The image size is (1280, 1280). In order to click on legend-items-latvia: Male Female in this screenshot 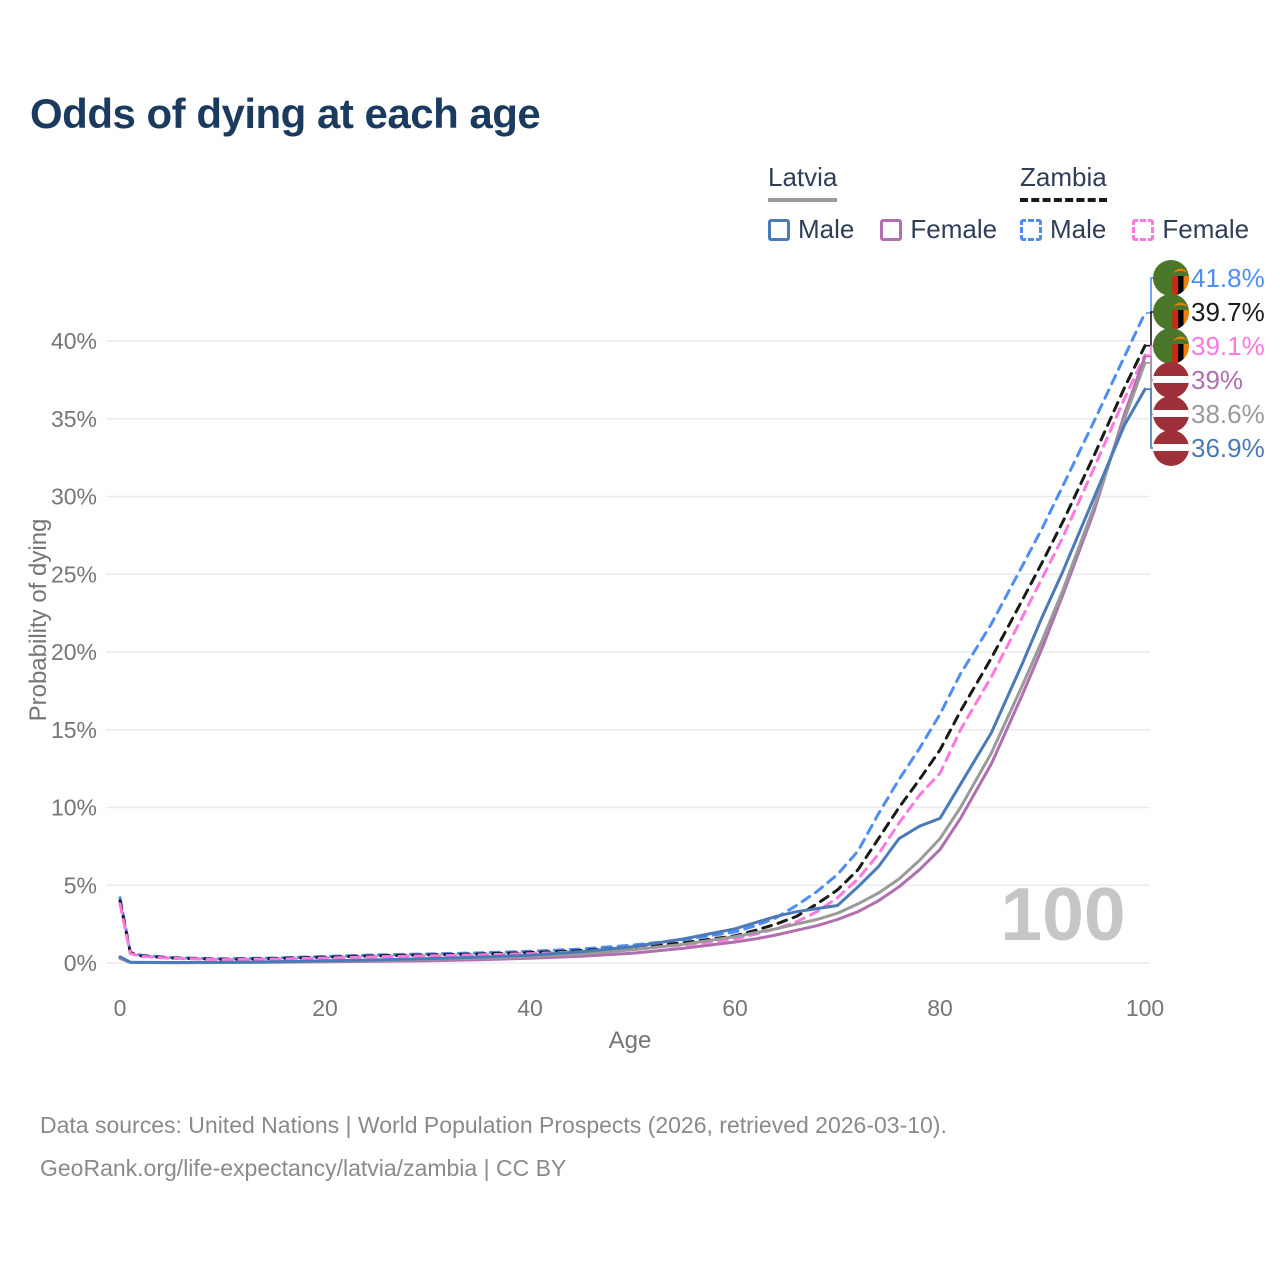, I will do `click(882, 229)`.